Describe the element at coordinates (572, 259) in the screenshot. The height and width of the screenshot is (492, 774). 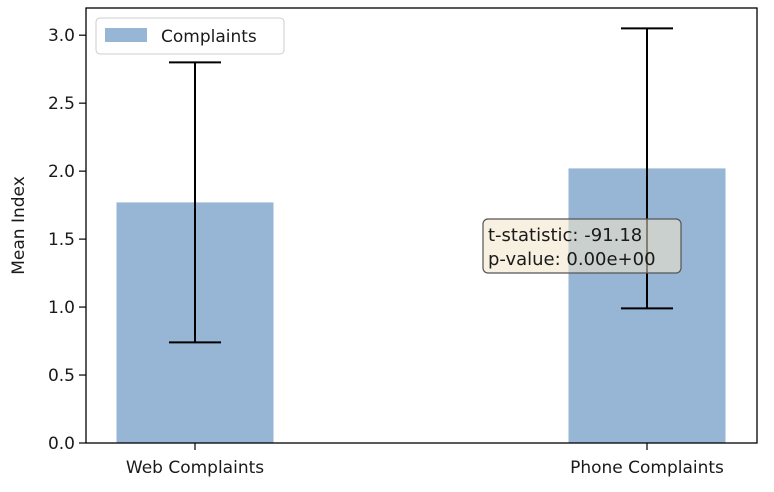
I see `p-value-text: p-value: 0.00e+00` at that location.